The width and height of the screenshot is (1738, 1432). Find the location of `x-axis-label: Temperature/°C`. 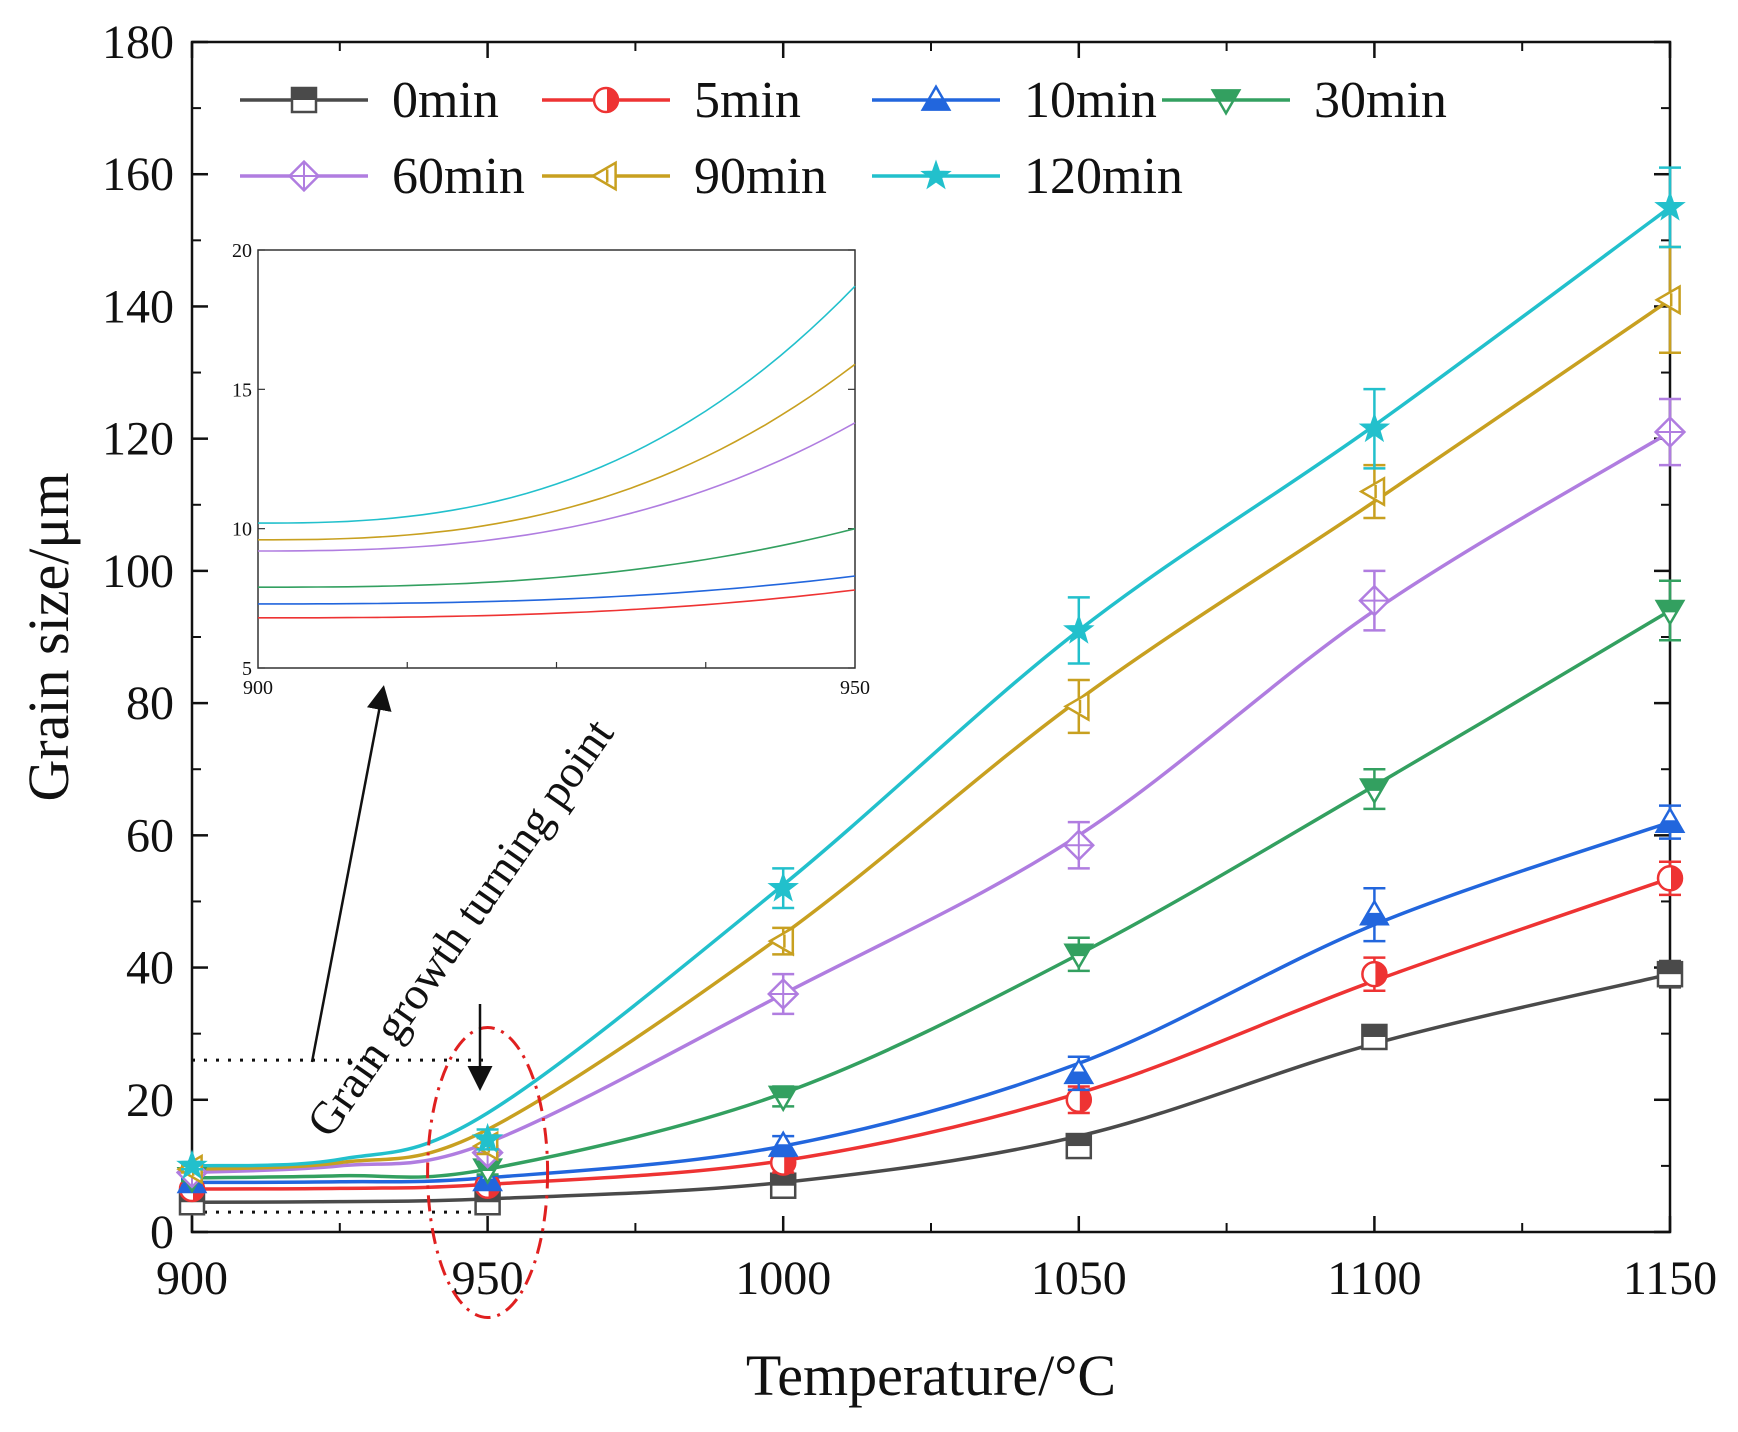

x-axis-label: Temperature/°C is located at coordinates (931, 1375).